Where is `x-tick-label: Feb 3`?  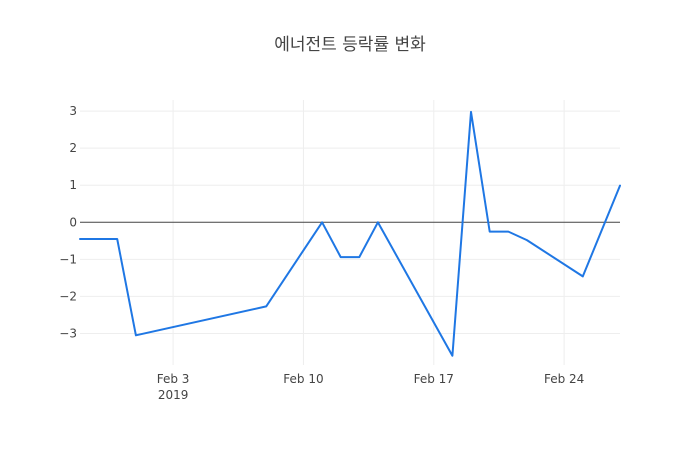 x-tick-label: Feb 3 is located at coordinates (173, 379).